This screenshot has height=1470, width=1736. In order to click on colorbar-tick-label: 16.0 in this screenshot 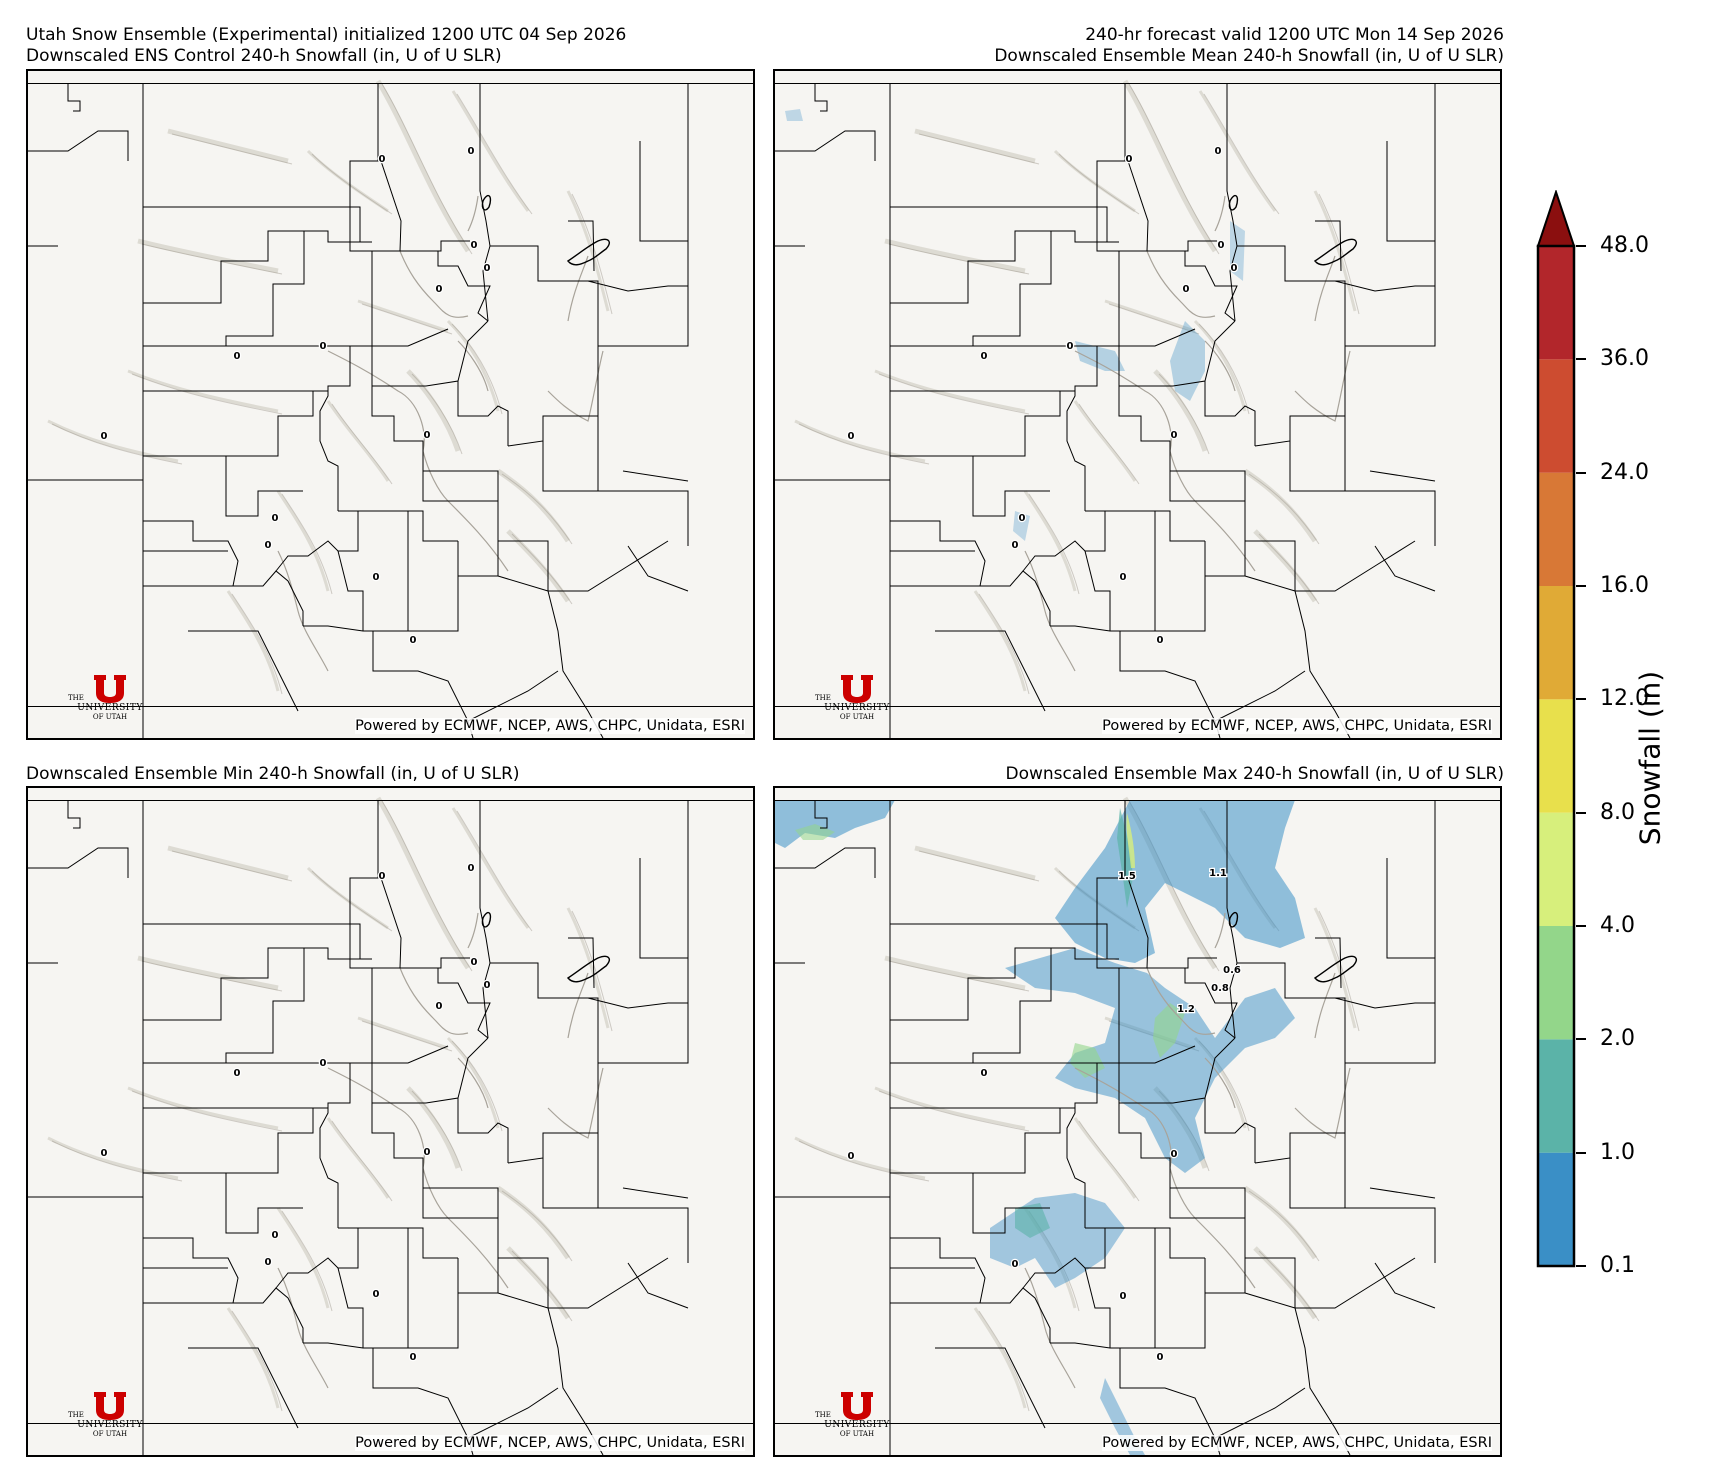, I will do `click(1624, 585)`.